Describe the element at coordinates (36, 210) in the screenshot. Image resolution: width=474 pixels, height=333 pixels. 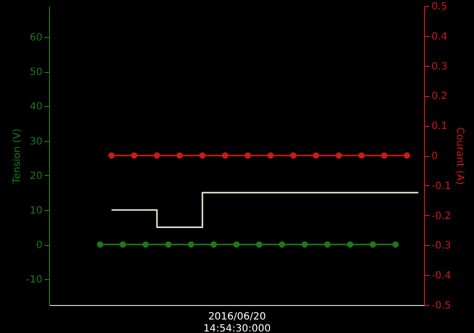
I see `y-tick-label: 10` at that location.